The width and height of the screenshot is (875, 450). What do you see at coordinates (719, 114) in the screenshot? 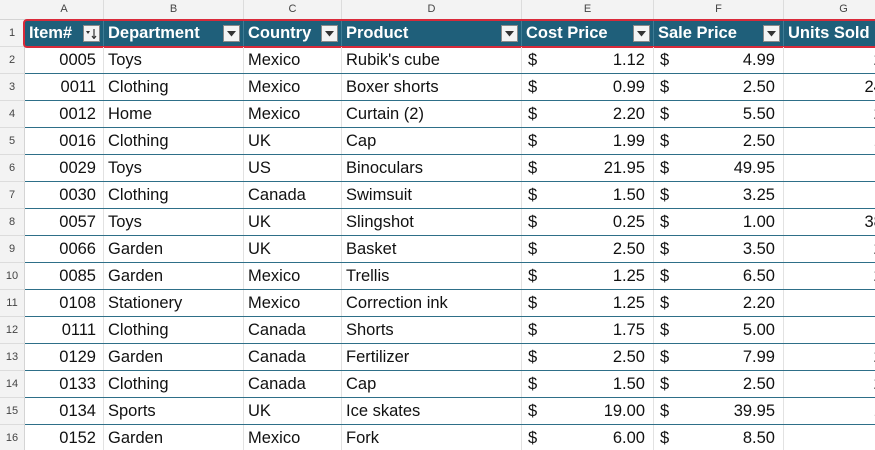
I see `sale-price-cell: $5.50` at bounding box center [719, 114].